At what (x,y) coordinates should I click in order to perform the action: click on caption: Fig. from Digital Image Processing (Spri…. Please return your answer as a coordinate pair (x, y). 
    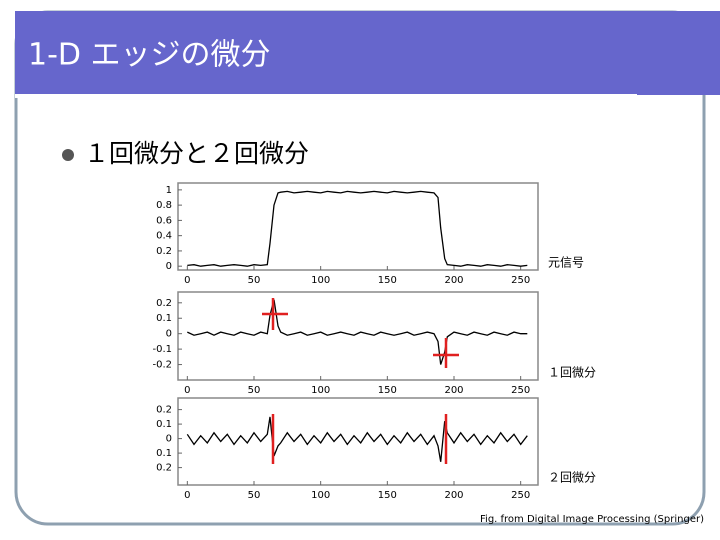
    Looking at the image, I should click on (592, 519).